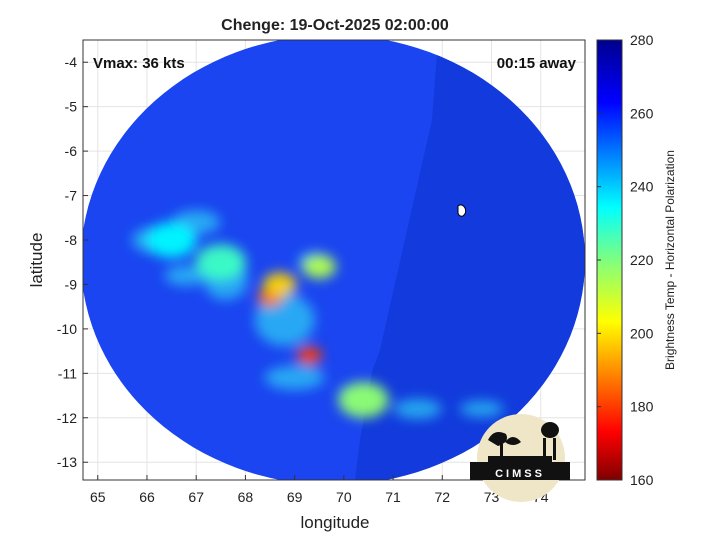  What do you see at coordinates (67, 329) in the screenshot?
I see `y-tick-label: -10` at bounding box center [67, 329].